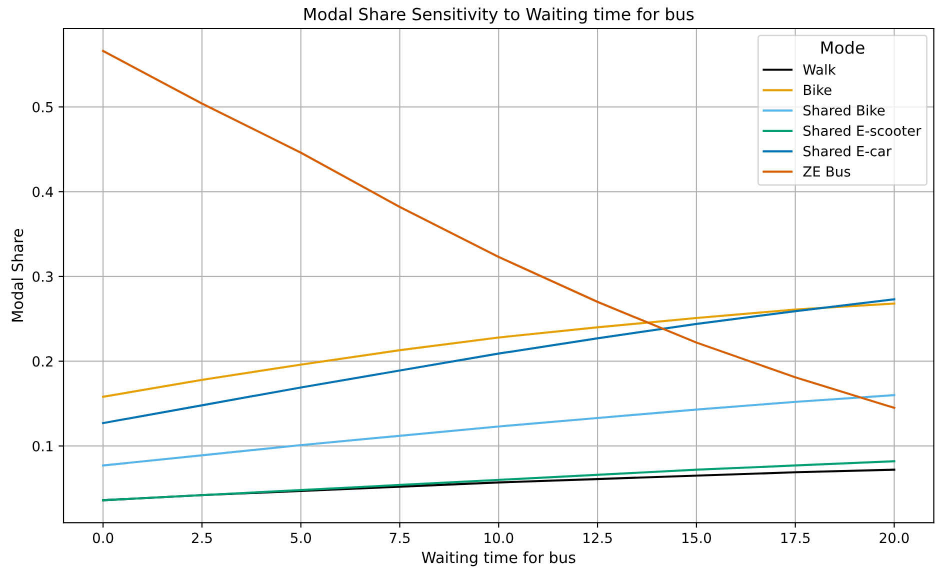 This screenshot has height=570, width=948. I want to click on y-tick-label: 0.3, so click(42, 276).